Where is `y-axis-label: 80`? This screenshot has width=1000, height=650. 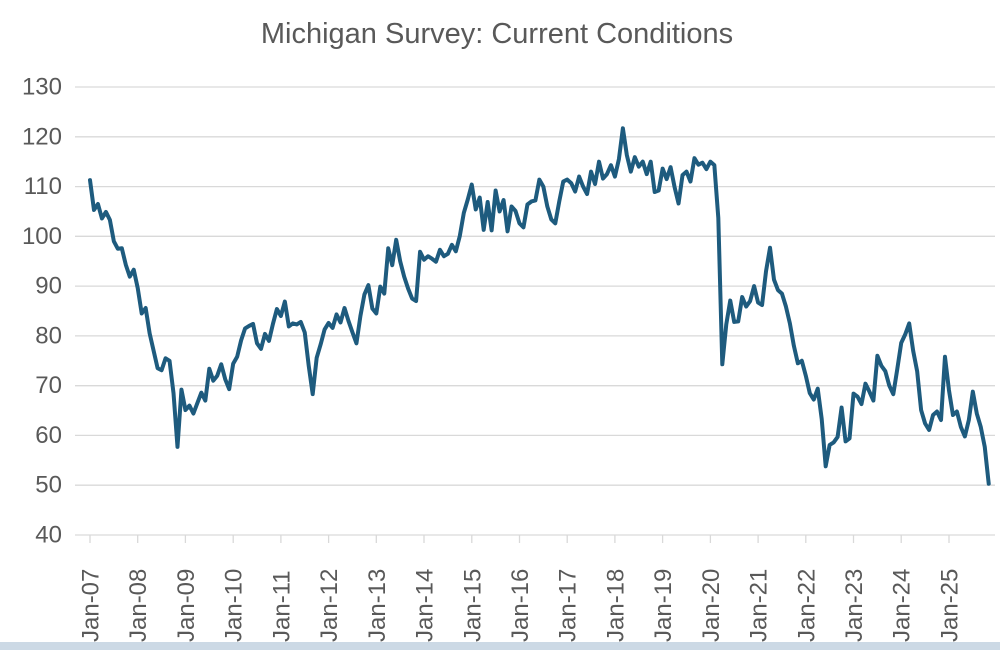 y-axis-label: 80 is located at coordinates (48, 335).